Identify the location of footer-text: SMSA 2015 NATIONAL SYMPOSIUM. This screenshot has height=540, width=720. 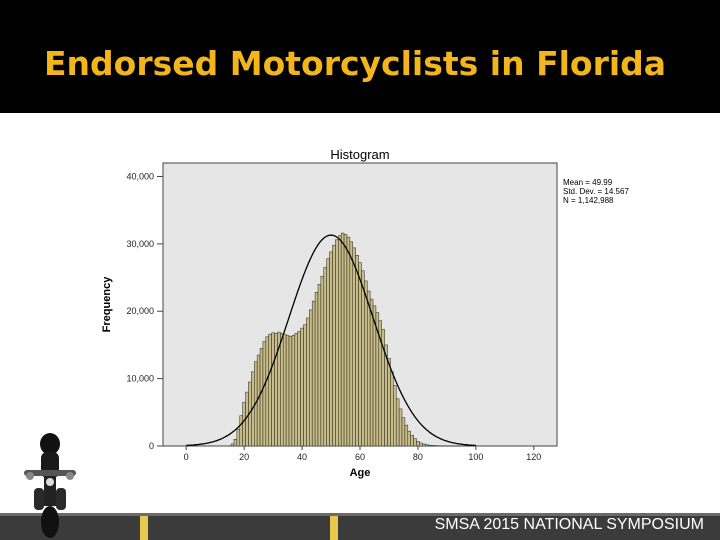
(569, 524).